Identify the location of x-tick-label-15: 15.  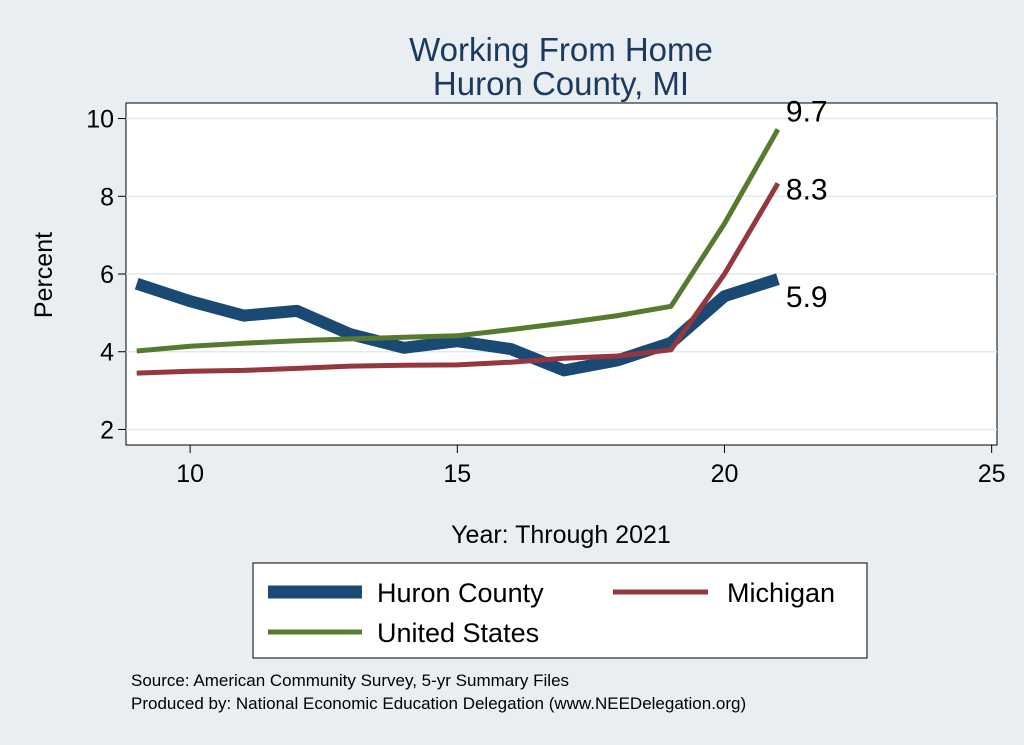
(457, 474).